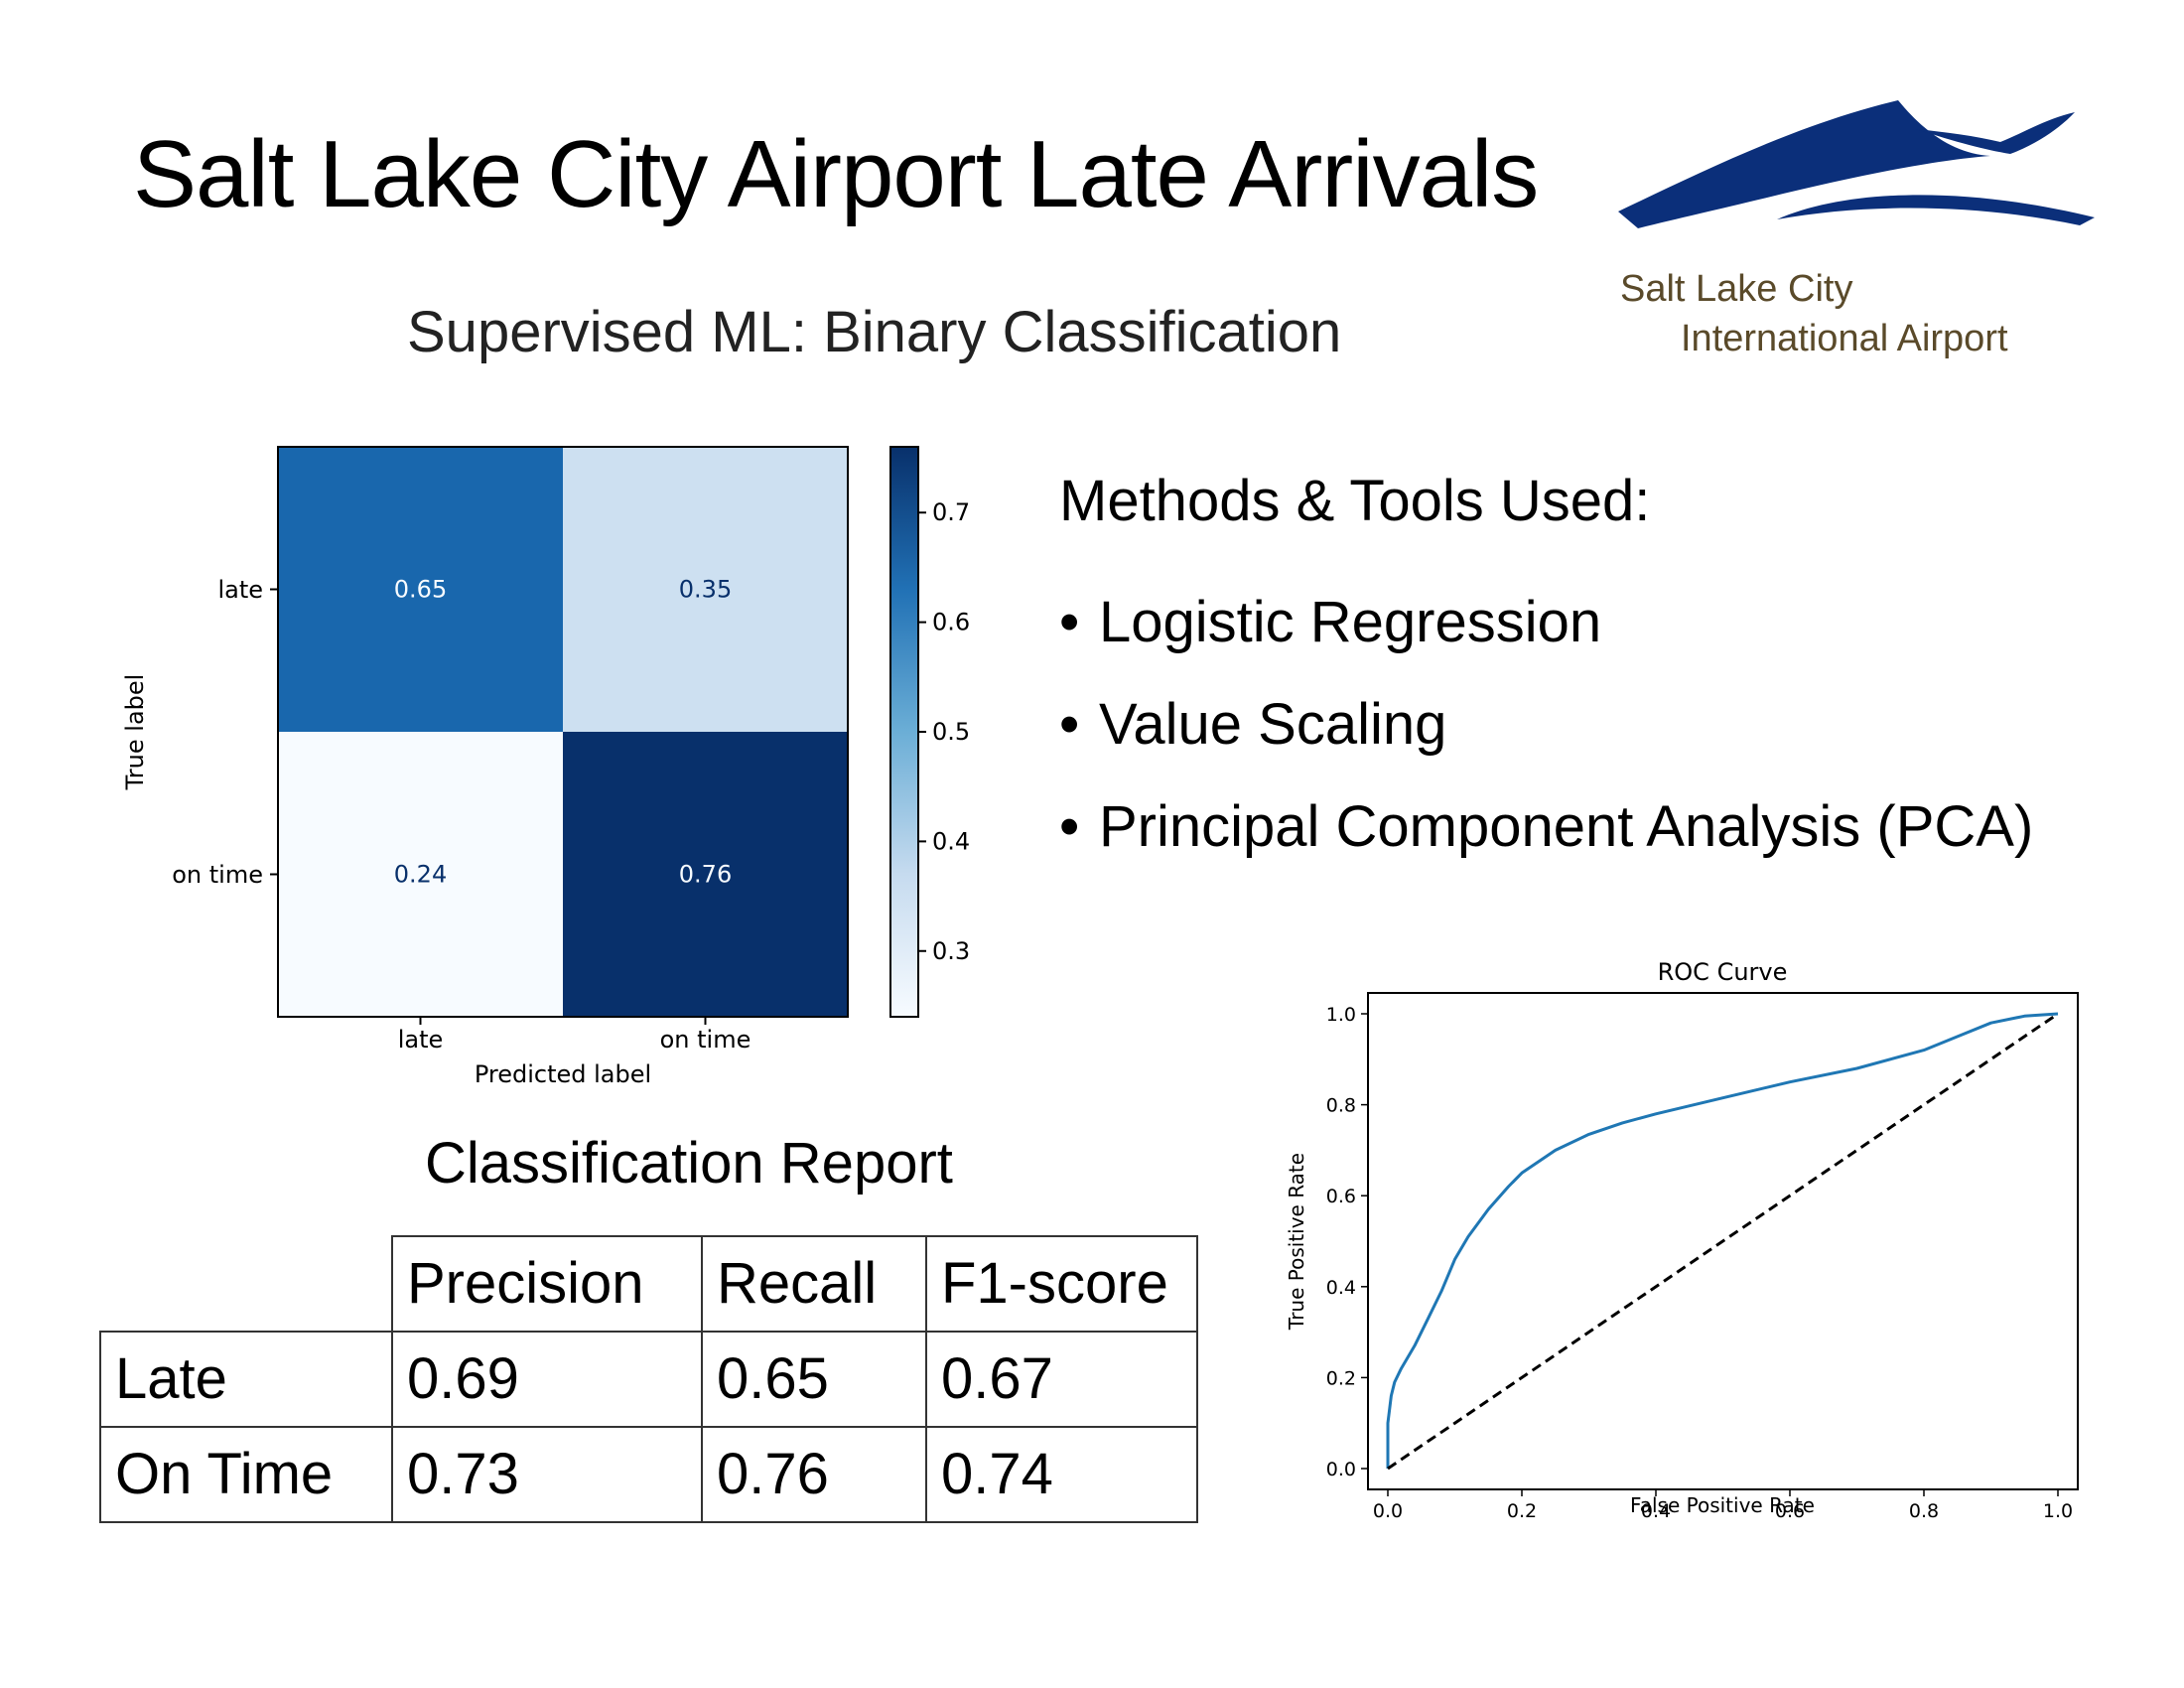  What do you see at coordinates (705, 1040) in the screenshot?
I see `x-tick-label-on-time: on time` at bounding box center [705, 1040].